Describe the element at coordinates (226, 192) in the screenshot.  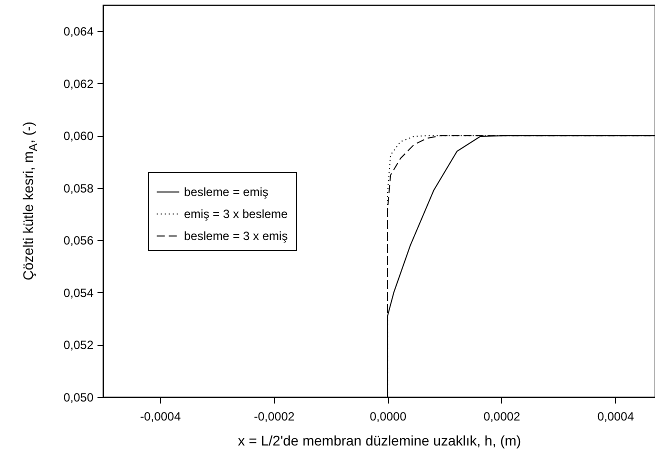
I see `legend-label: besleme = emiş` at that location.